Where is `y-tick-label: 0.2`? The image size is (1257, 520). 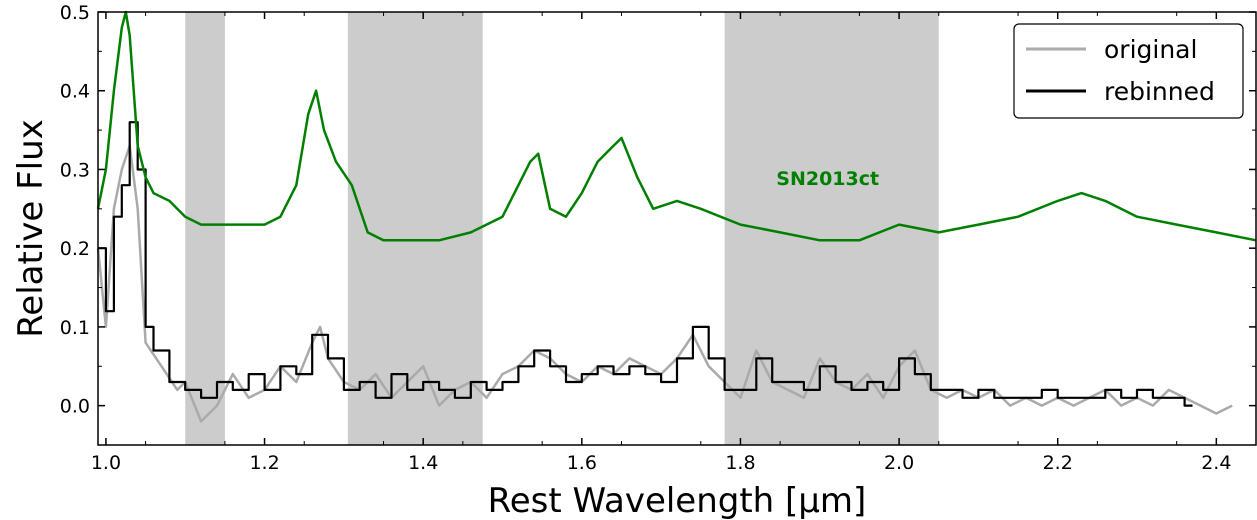 y-tick-label: 0.2 is located at coordinates (75, 249).